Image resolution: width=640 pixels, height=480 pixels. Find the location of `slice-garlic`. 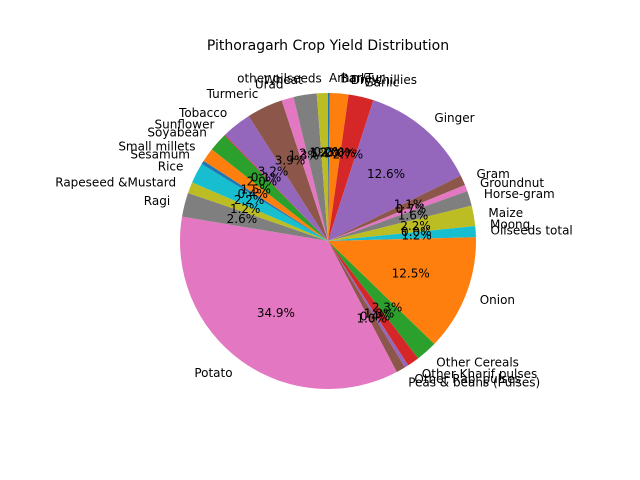

slice-garlic is located at coordinates (351, 167).